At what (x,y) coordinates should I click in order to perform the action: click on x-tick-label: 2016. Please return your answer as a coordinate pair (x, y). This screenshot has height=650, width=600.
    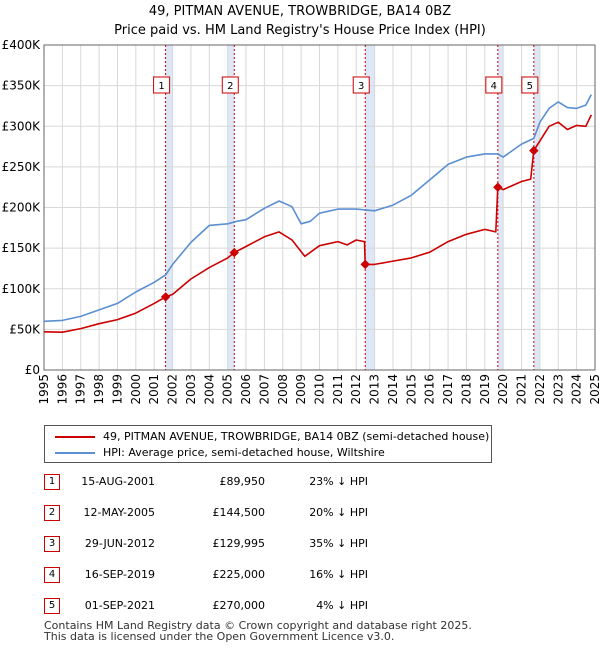
    Looking at the image, I should click on (430, 389).